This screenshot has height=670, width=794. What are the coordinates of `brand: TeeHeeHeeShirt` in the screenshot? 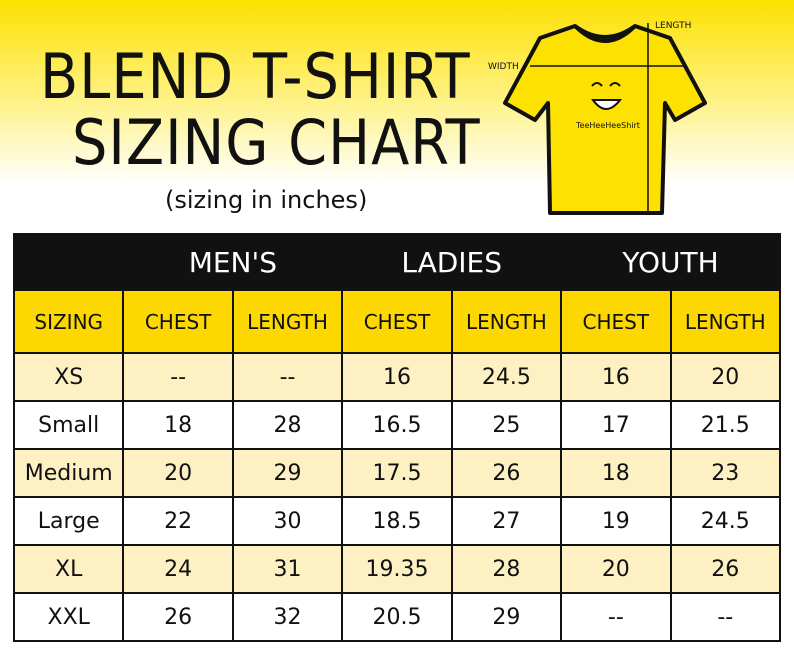 It's located at (607, 125).